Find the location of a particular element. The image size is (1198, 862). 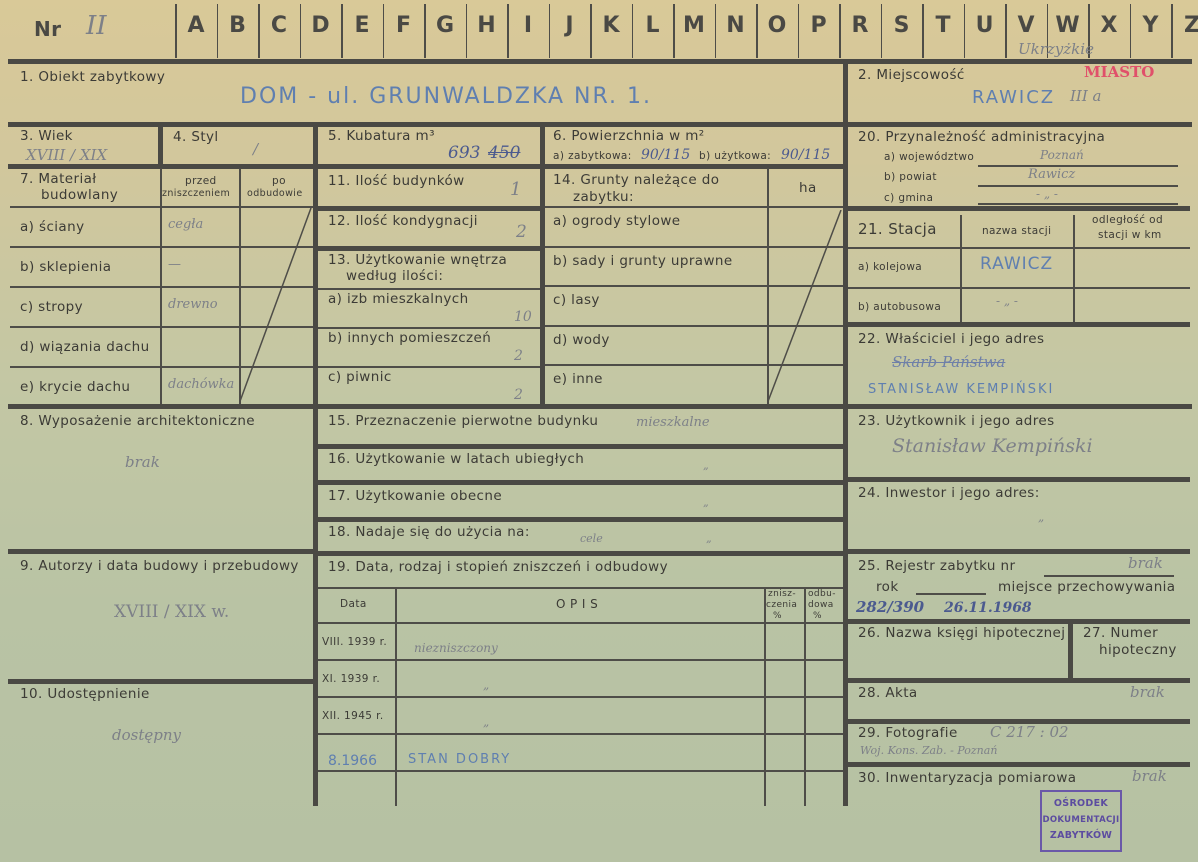

row-label: c) stropy is located at coordinates (51, 307).